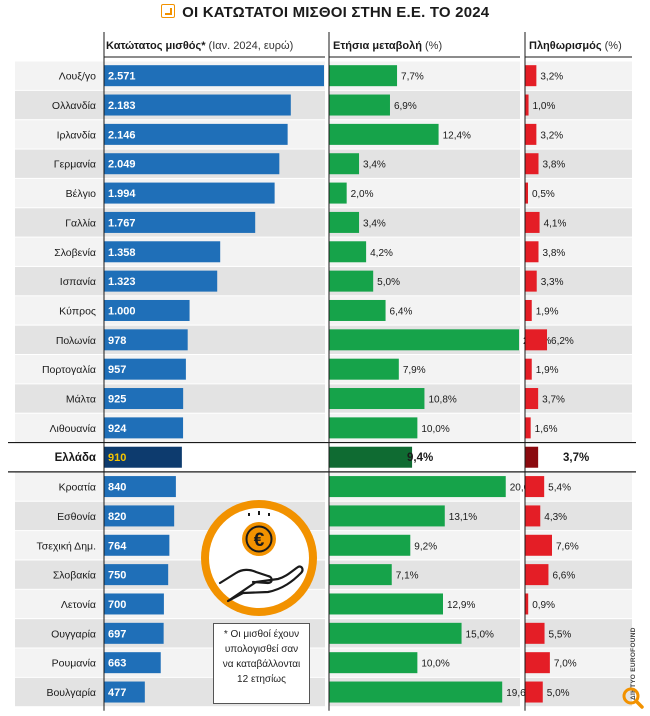 Image resolution: width=650 pixels, height=716 pixels. I want to click on column-header-inflation-unit: (%), so click(613, 46).